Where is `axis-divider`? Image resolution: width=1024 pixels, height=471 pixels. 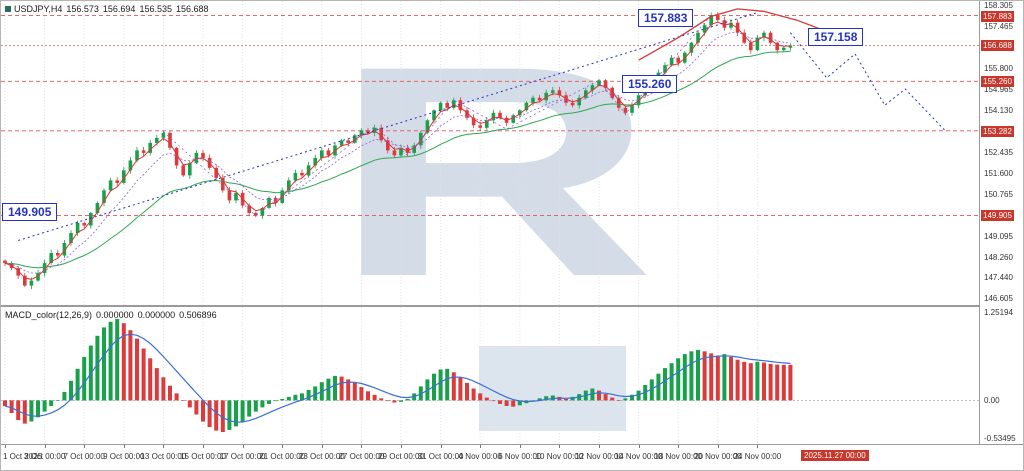 axis-divider is located at coordinates (512, 444).